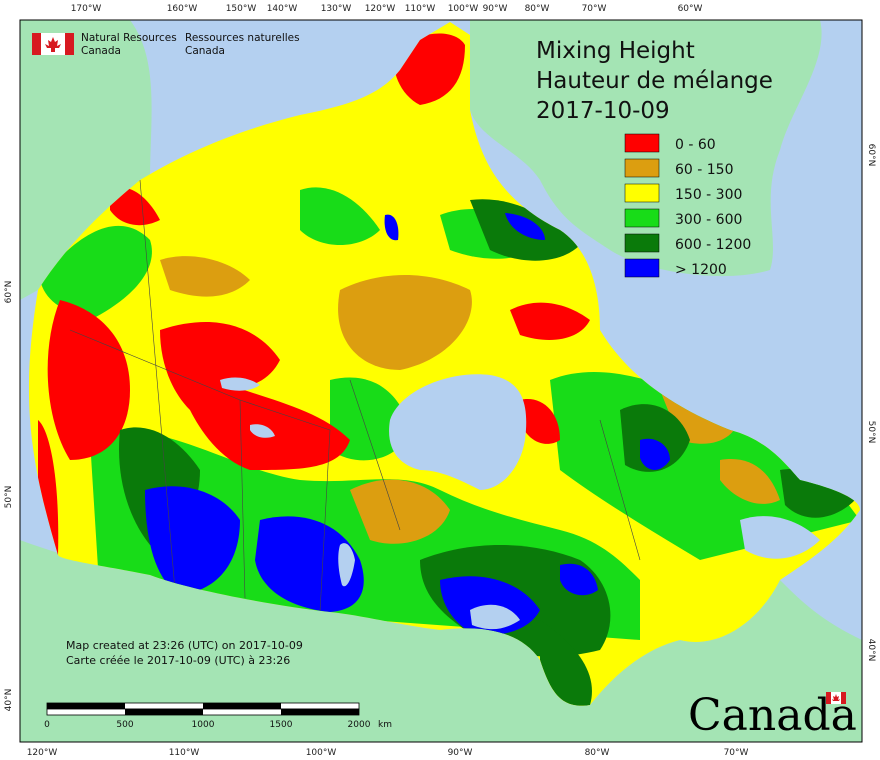  What do you see at coordinates (871, 650) in the screenshot?
I see `tick-right-2: 40°N` at bounding box center [871, 650].